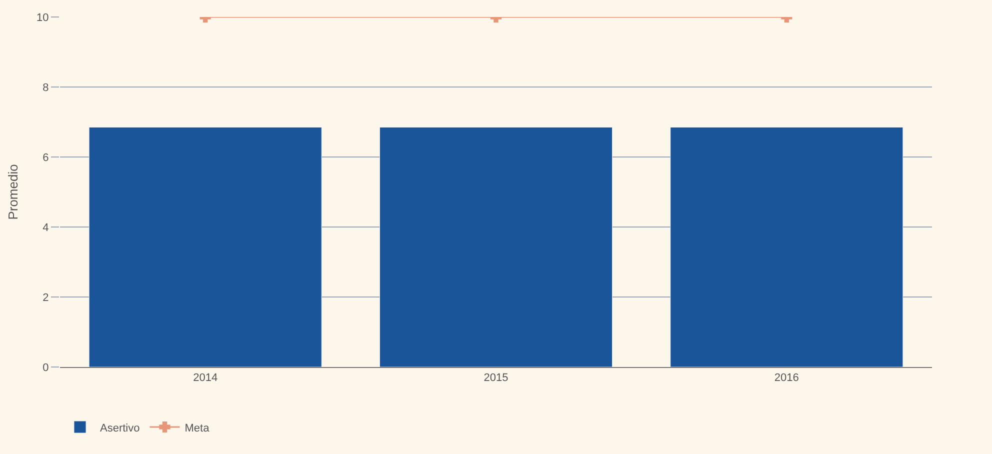 Image resolution: width=992 pixels, height=454 pixels. I want to click on y-tick-label: 2, so click(45, 298).